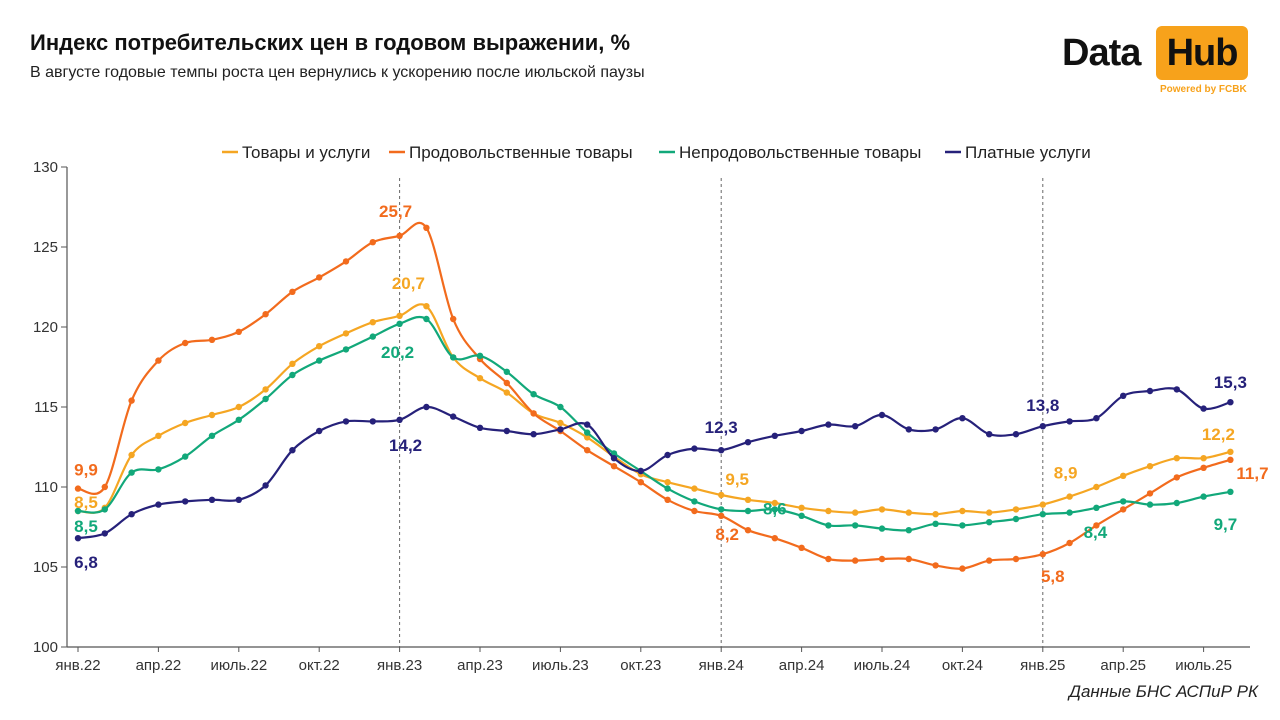 The image size is (1280, 720). I want to click on y-tick-label: 100, so click(45, 647).